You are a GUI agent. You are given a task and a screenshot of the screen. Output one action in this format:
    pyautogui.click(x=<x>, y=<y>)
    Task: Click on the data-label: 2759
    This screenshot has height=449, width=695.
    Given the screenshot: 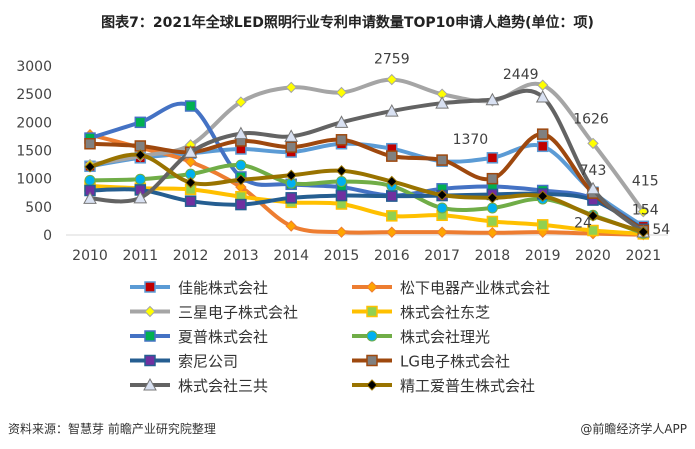 What is the action you would take?
    pyautogui.click(x=392, y=60)
    